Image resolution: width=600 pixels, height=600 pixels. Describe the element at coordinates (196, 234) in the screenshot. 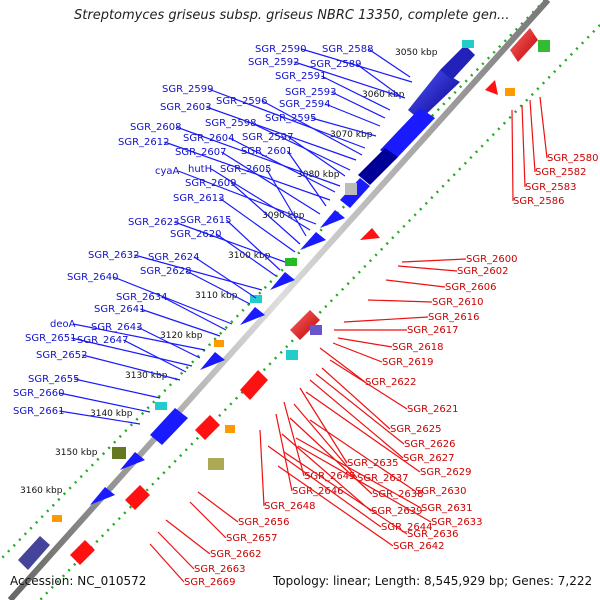

I see `forward-gene-label: SGR_2620` at that location.